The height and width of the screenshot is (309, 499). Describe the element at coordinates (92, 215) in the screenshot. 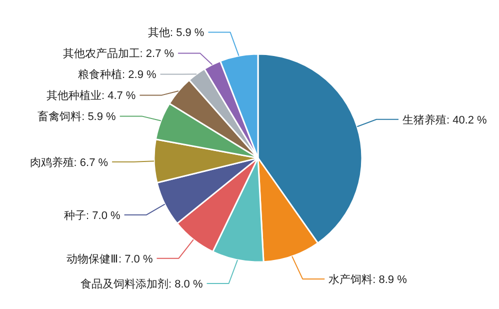

I see `slice-label: 种子: 7.0 %` at that location.